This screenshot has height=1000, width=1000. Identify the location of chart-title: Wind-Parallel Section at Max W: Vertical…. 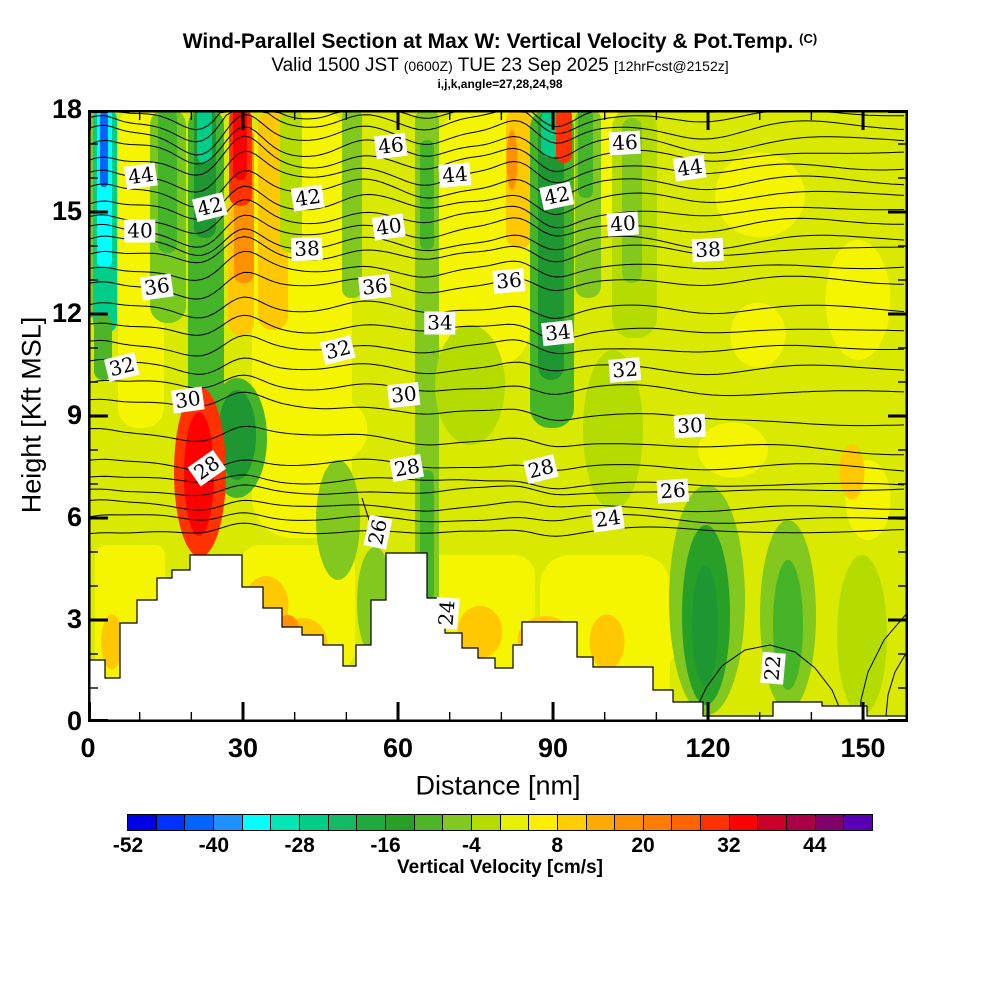
(500, 42).